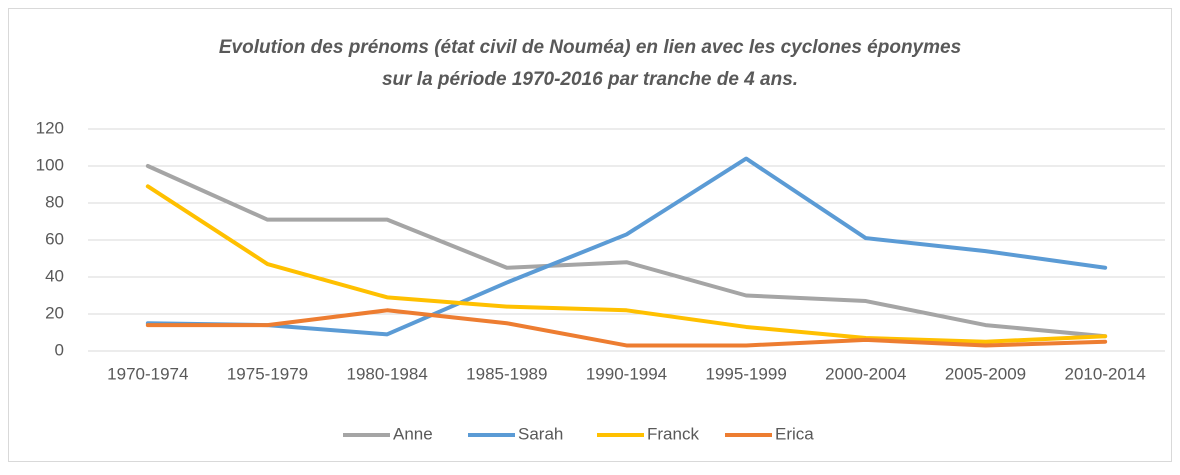 The height and width of the screenshot is (475, 1180). What do you see at coordinates (985, 373) in the screenshot?
I see `x-tick-label: 2005-2009` at bounding box center [985, 373].